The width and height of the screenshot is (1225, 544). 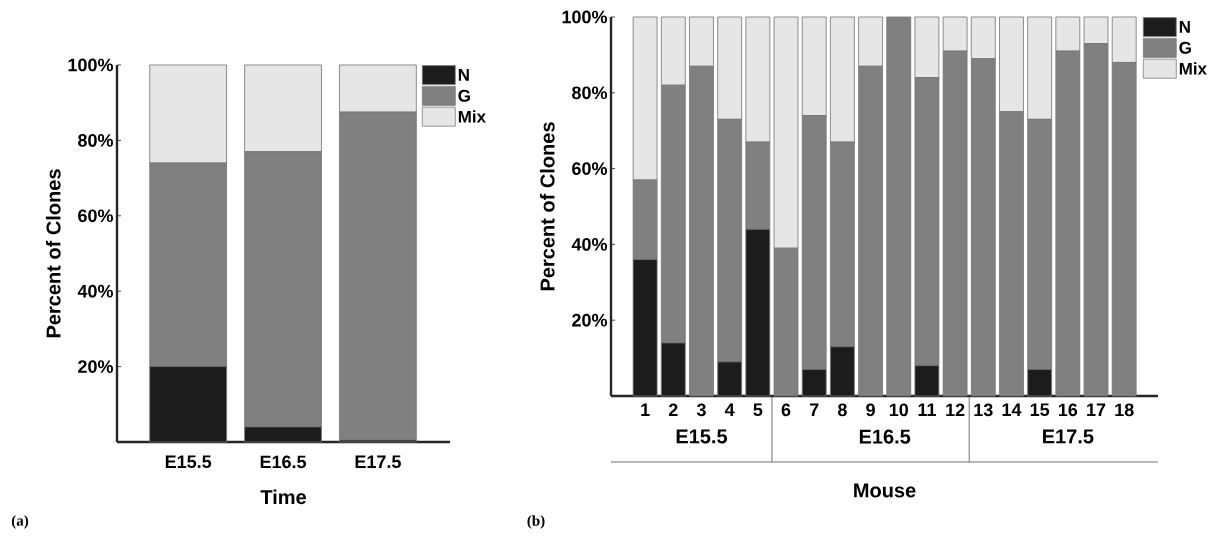 I want to click on x-tick-label: 11, so click(x=927, y=409).